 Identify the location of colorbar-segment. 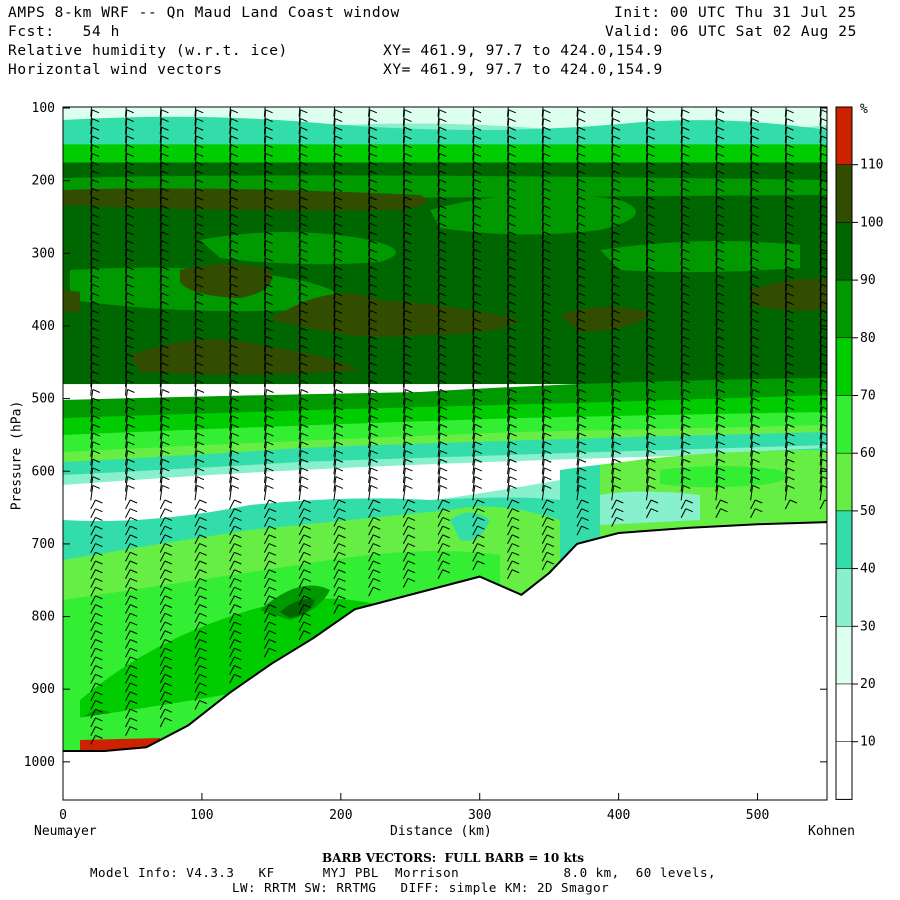
(844, 539).